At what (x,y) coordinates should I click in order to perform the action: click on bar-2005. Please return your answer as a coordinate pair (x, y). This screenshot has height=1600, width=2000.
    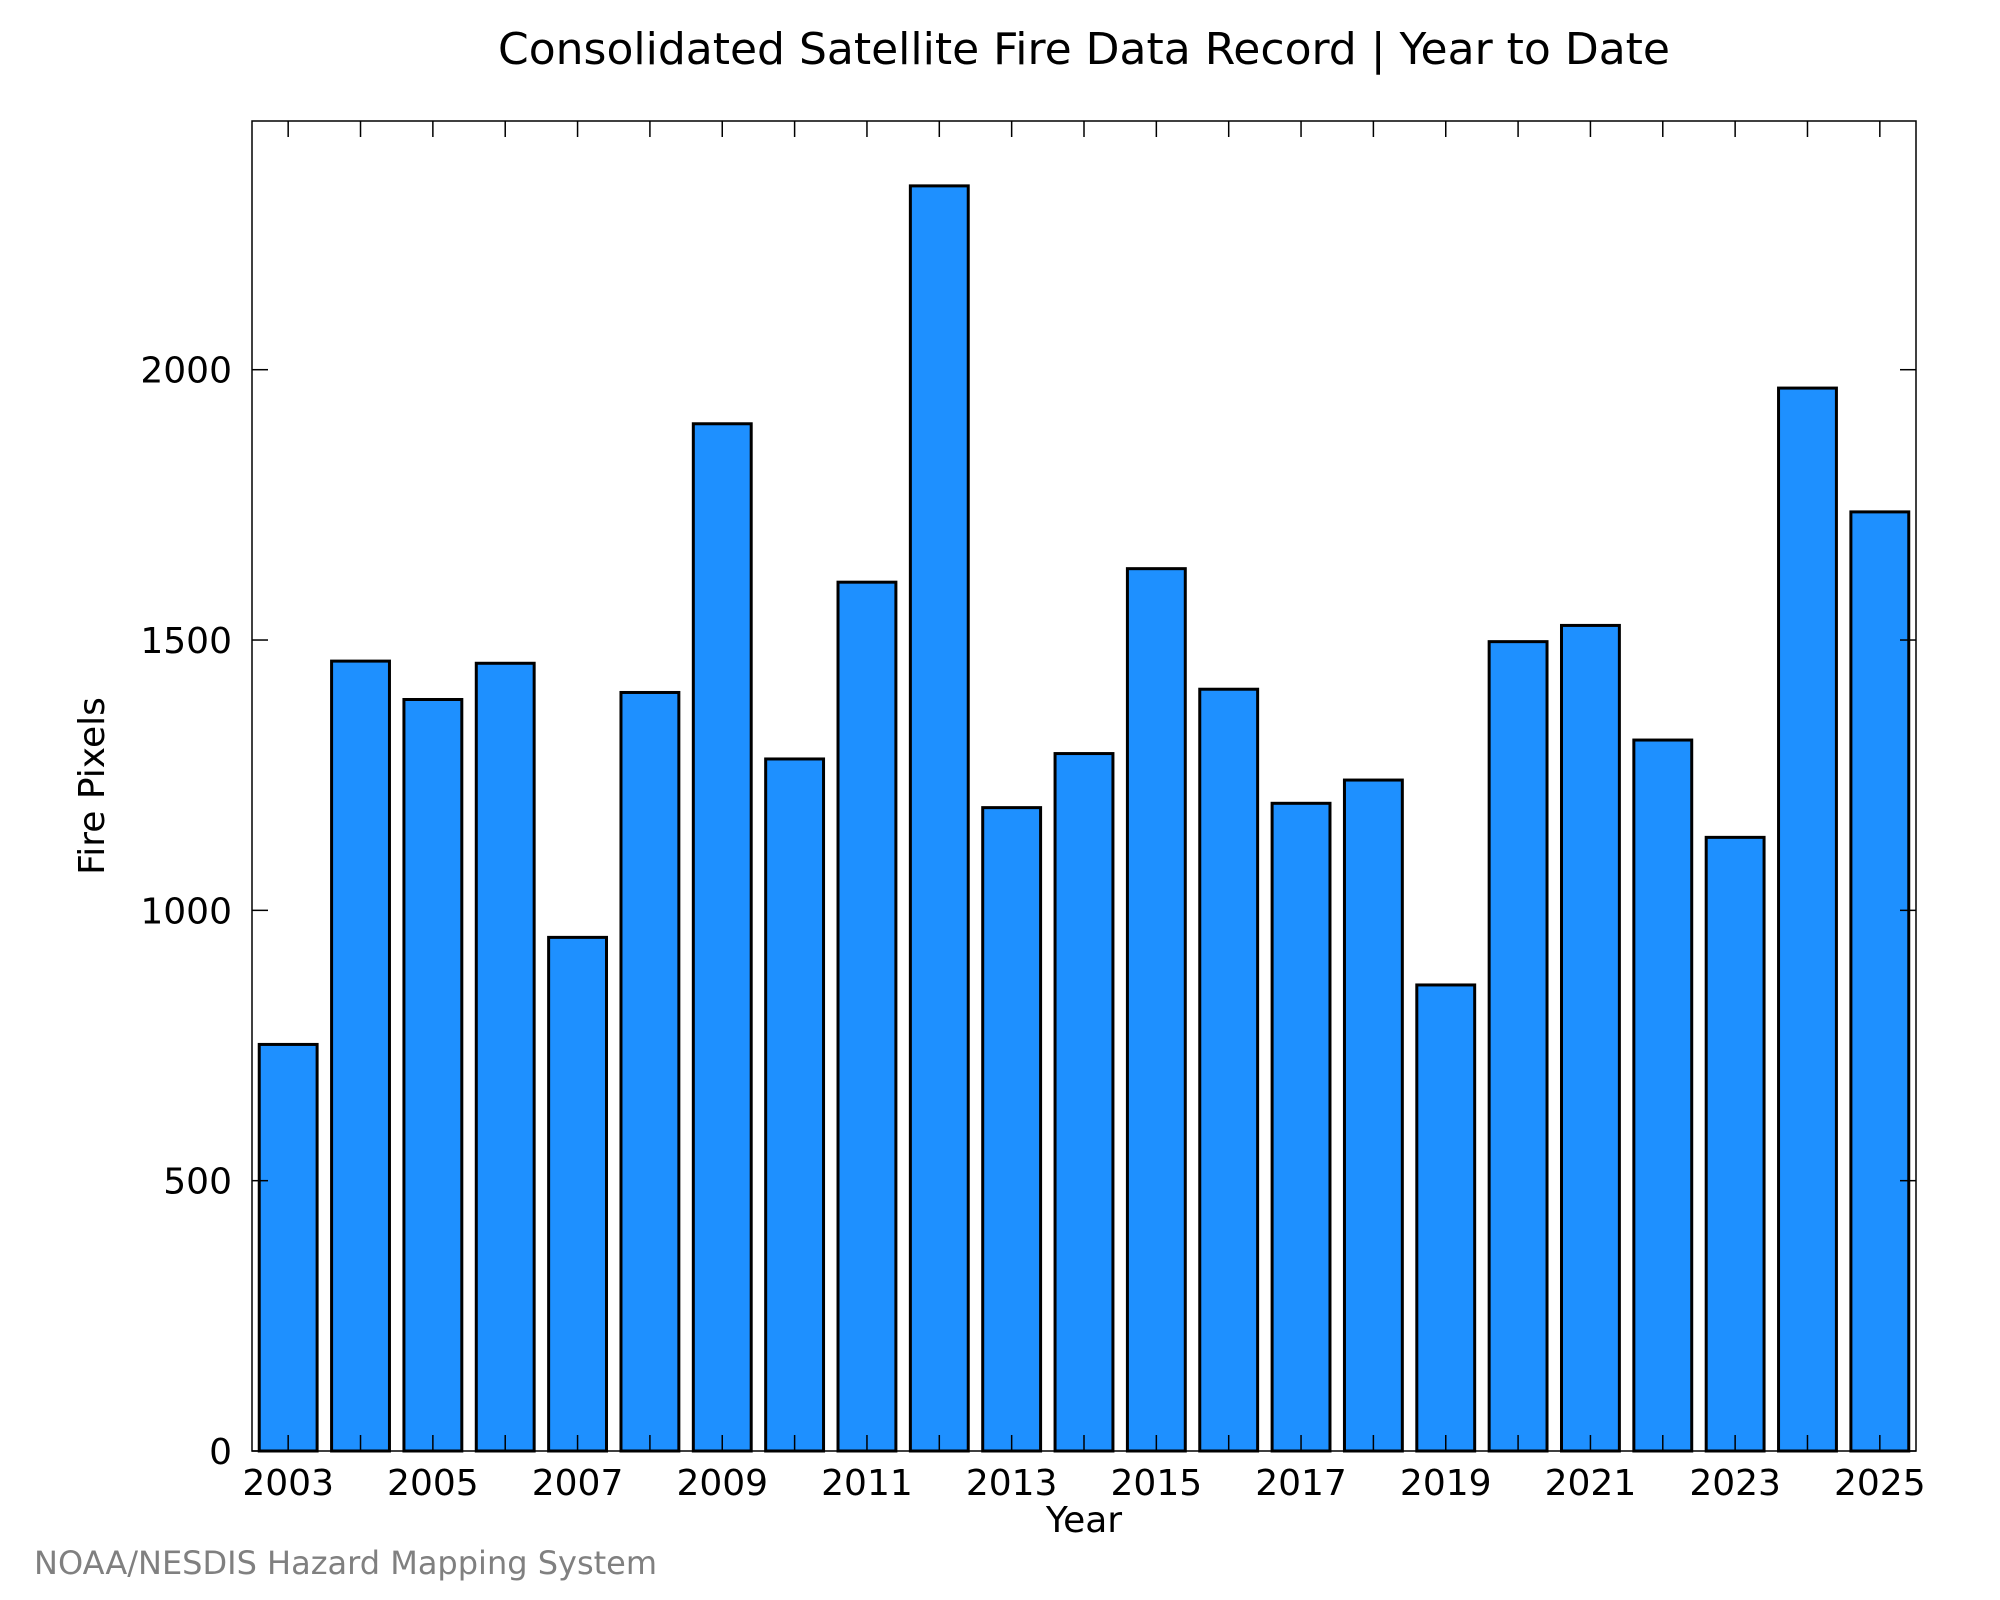
    Looking at the image, I should click on (433, 1075).